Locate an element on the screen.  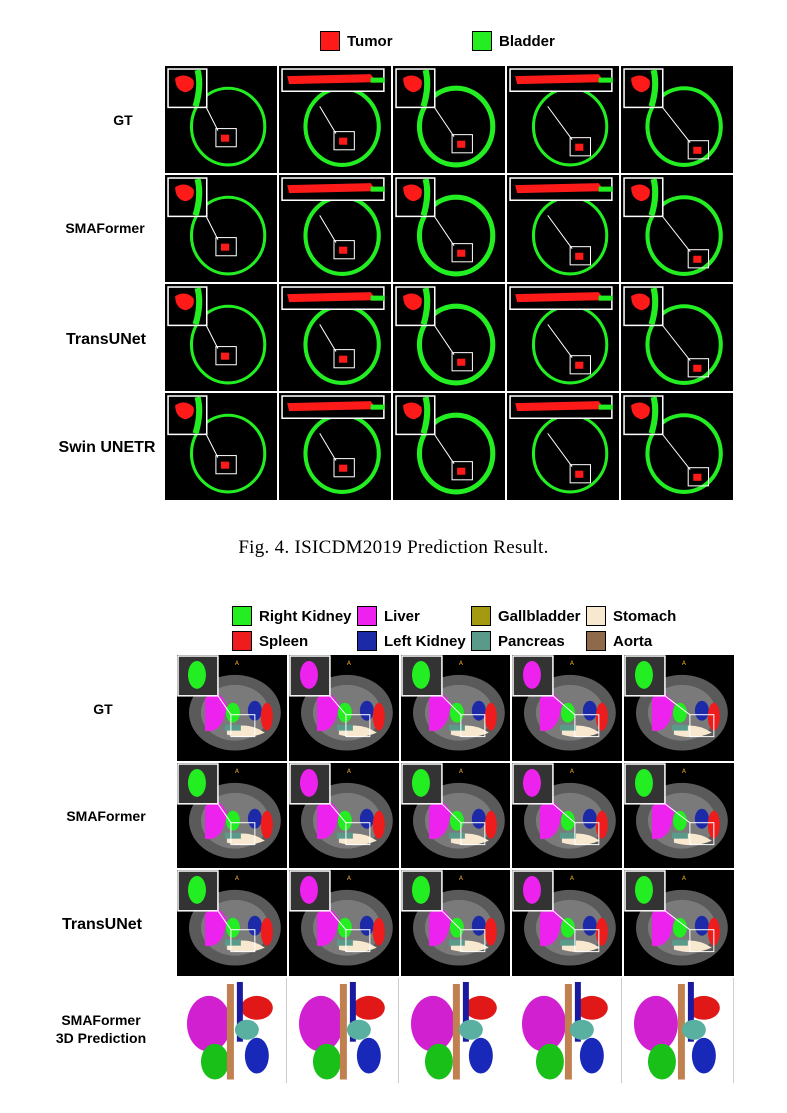
legend-stomach: Stomach is located at coordinates (631, 616).